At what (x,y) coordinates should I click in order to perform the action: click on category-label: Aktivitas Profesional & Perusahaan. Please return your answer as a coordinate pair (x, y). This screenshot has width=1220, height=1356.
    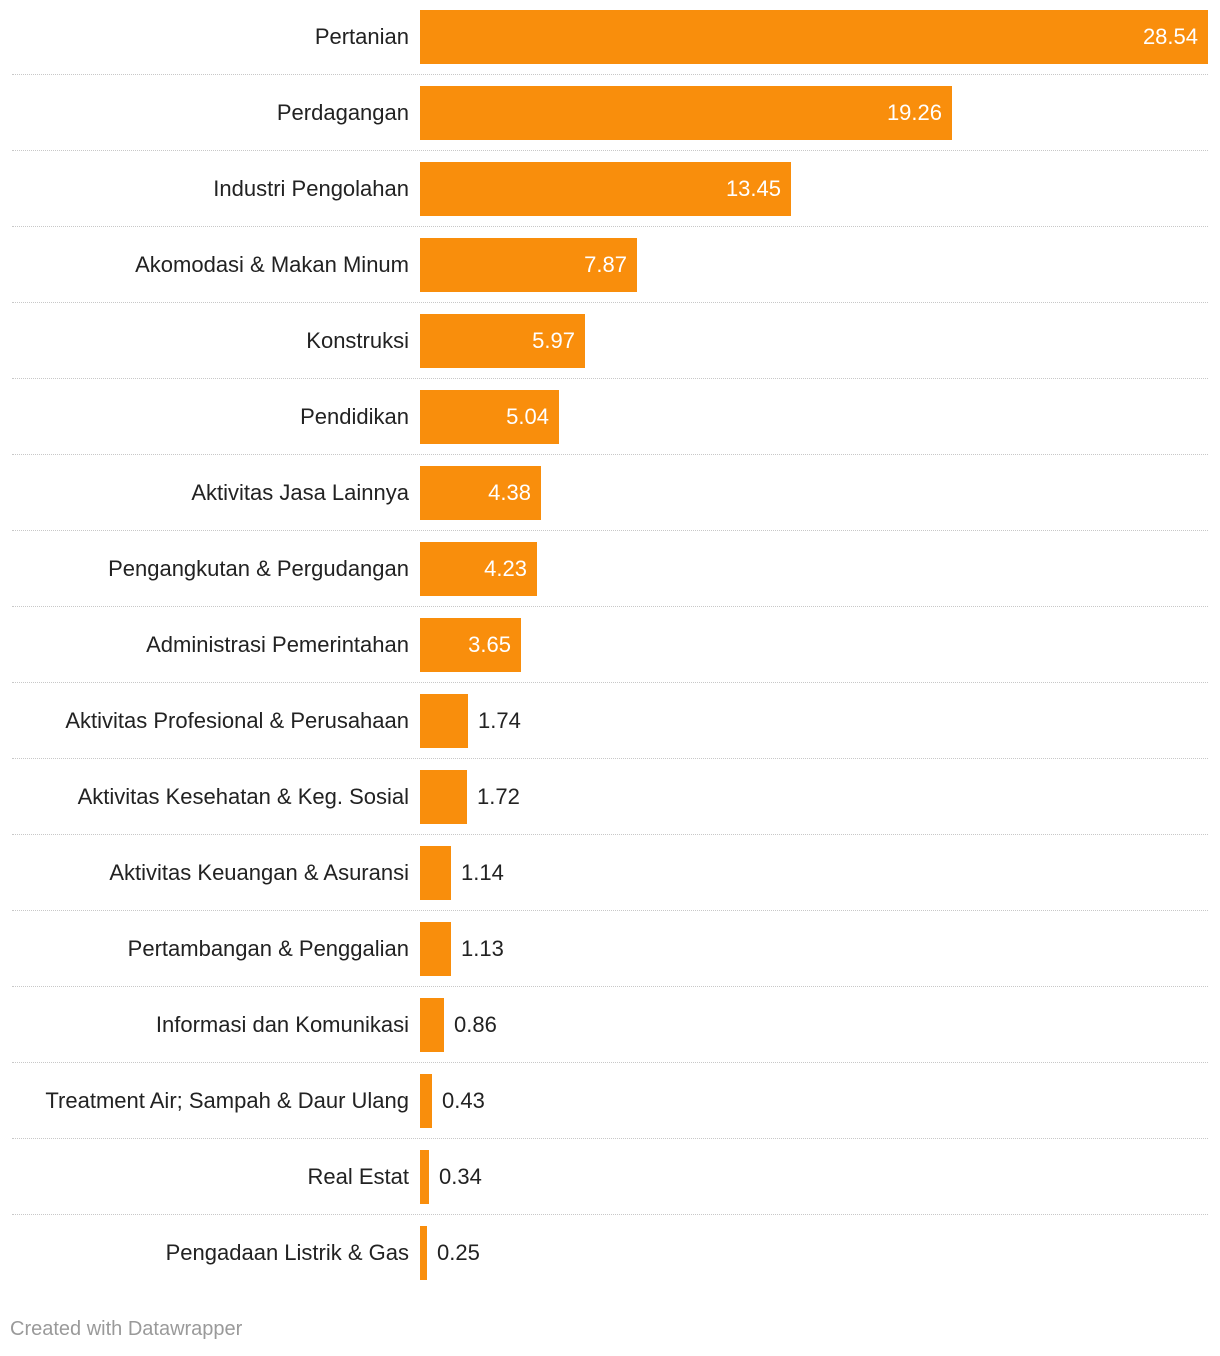
    Looking at the image, I should click on (237, 720).